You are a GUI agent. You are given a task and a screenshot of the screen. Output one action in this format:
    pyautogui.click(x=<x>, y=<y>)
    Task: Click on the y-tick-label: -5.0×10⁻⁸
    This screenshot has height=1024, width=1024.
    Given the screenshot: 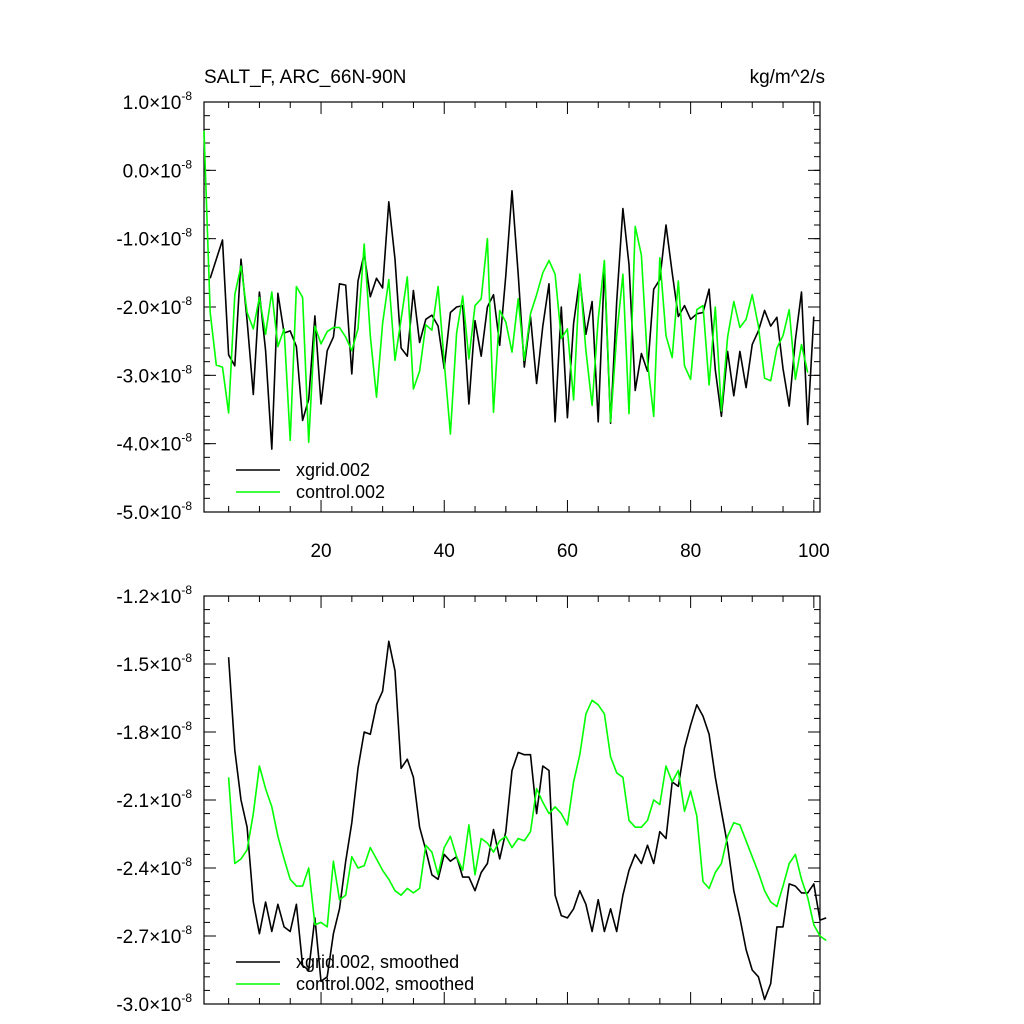 What is the action you would take?
    pyautogui.click(x=154, y=511)
    